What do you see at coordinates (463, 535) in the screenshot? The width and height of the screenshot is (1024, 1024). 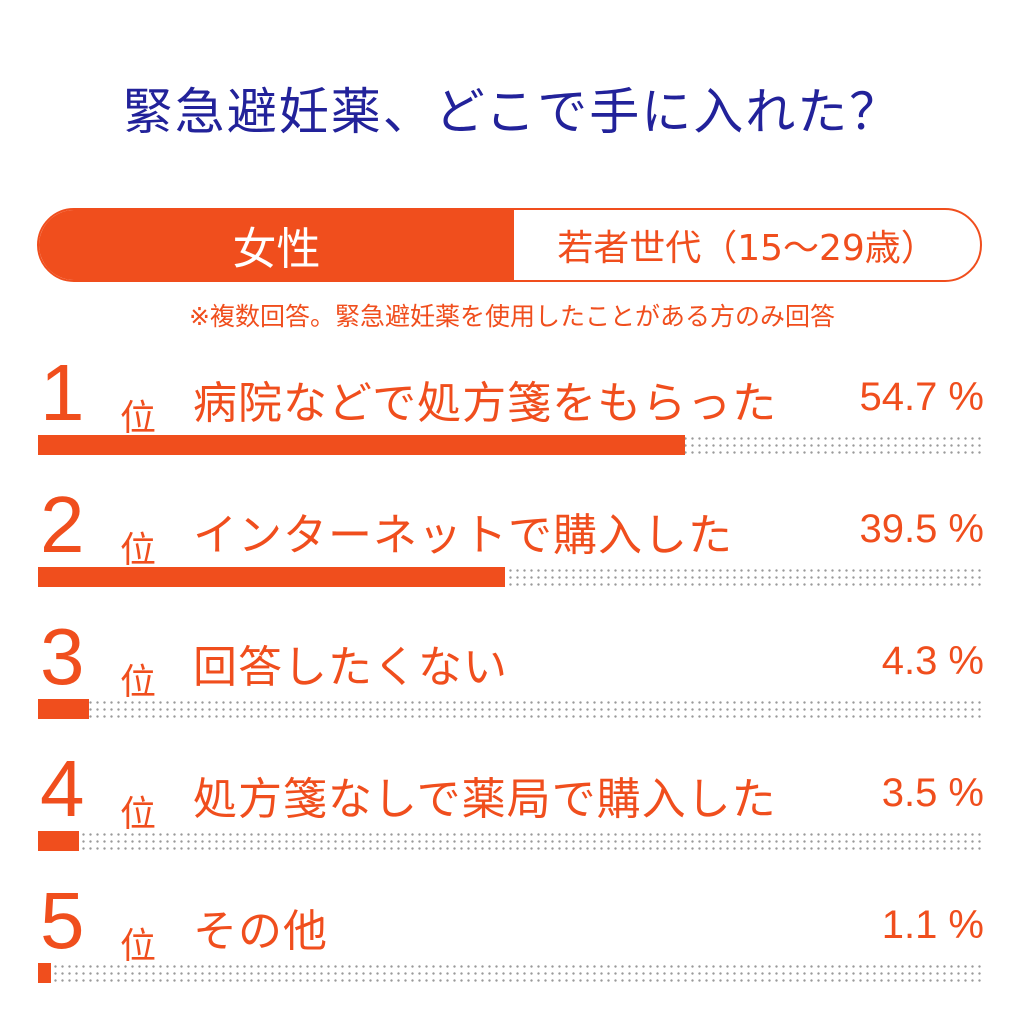 I see `category-label: インターネットで購入した` at bounding box center [463, 535].